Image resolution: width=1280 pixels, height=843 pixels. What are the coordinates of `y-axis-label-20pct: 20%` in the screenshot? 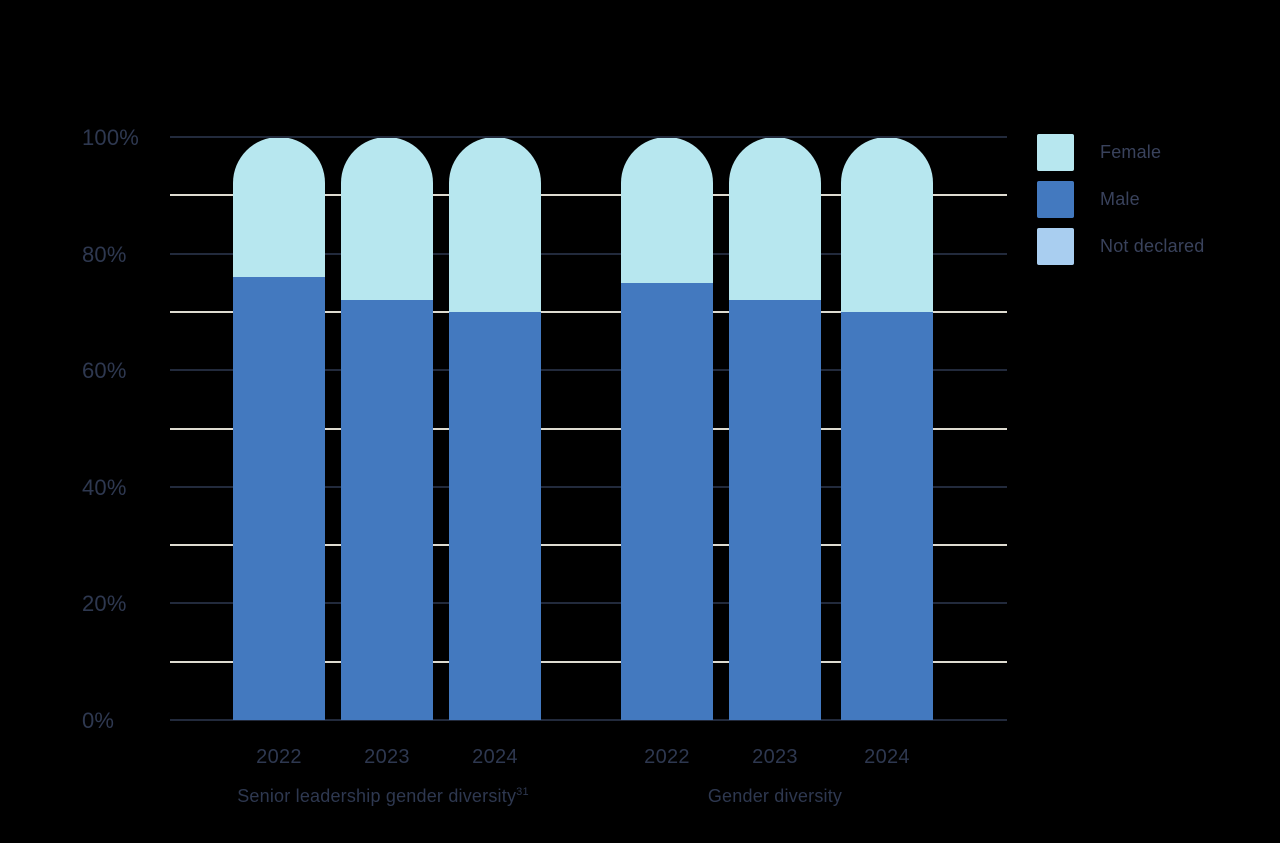 It's located at (104, 604).